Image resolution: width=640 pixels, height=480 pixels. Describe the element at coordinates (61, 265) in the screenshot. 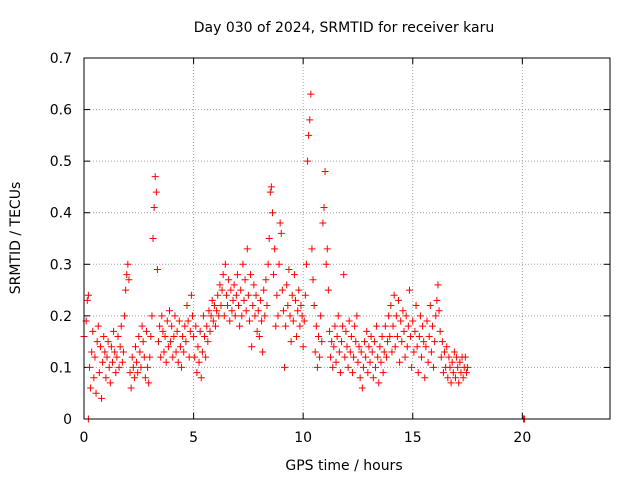

I see `y-tick-label: 0.3` at that location.